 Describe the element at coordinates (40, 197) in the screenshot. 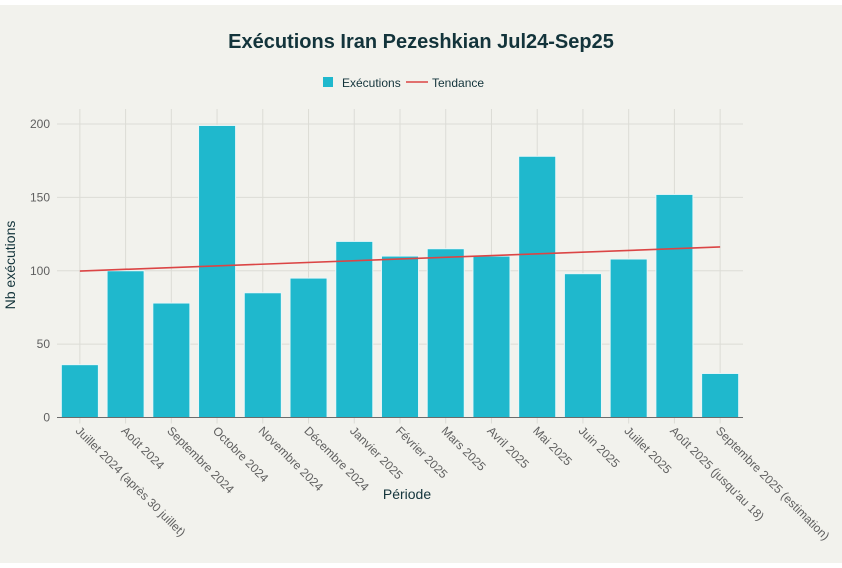

I see `y-tick-label: 150` at that location.